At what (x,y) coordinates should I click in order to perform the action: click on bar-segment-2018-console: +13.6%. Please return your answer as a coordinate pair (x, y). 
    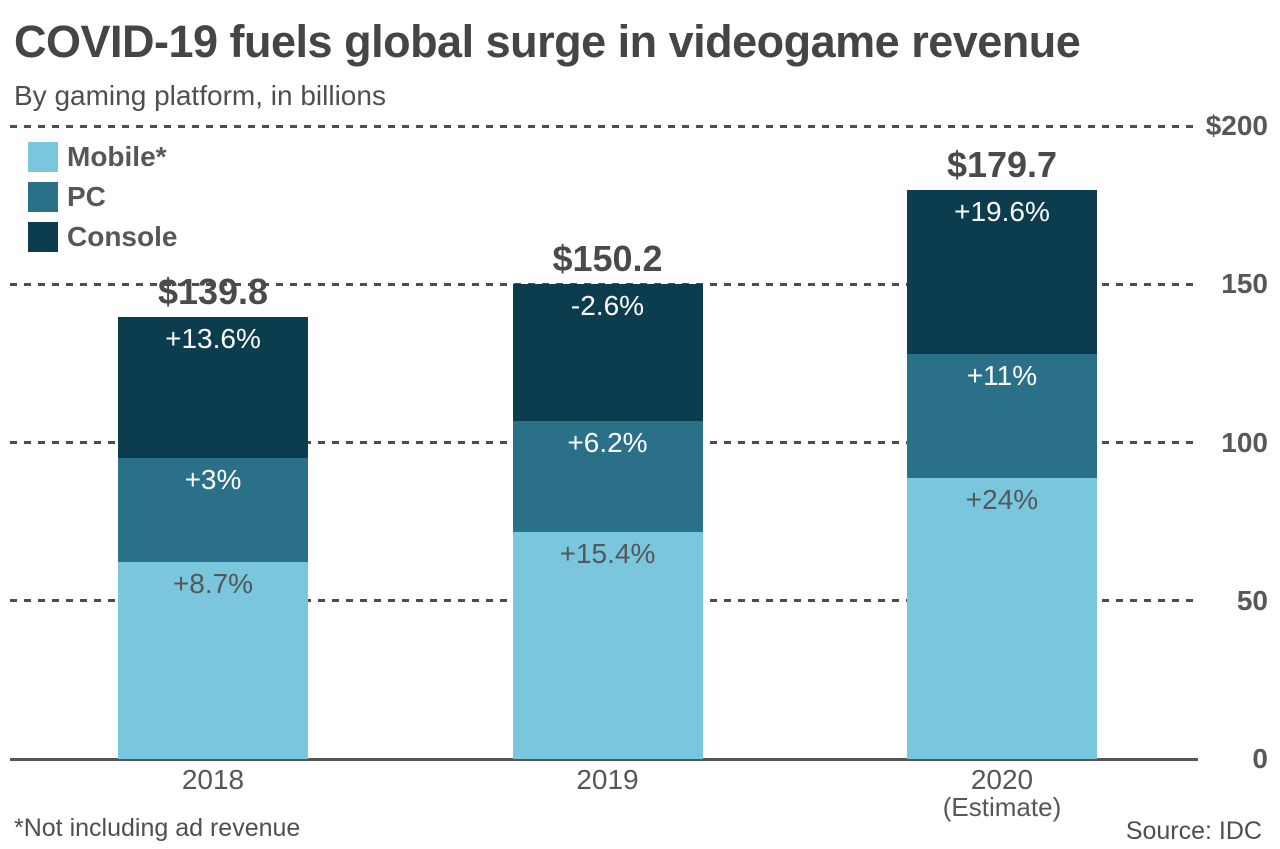
    Looking at the image, I should click on (213, 387).